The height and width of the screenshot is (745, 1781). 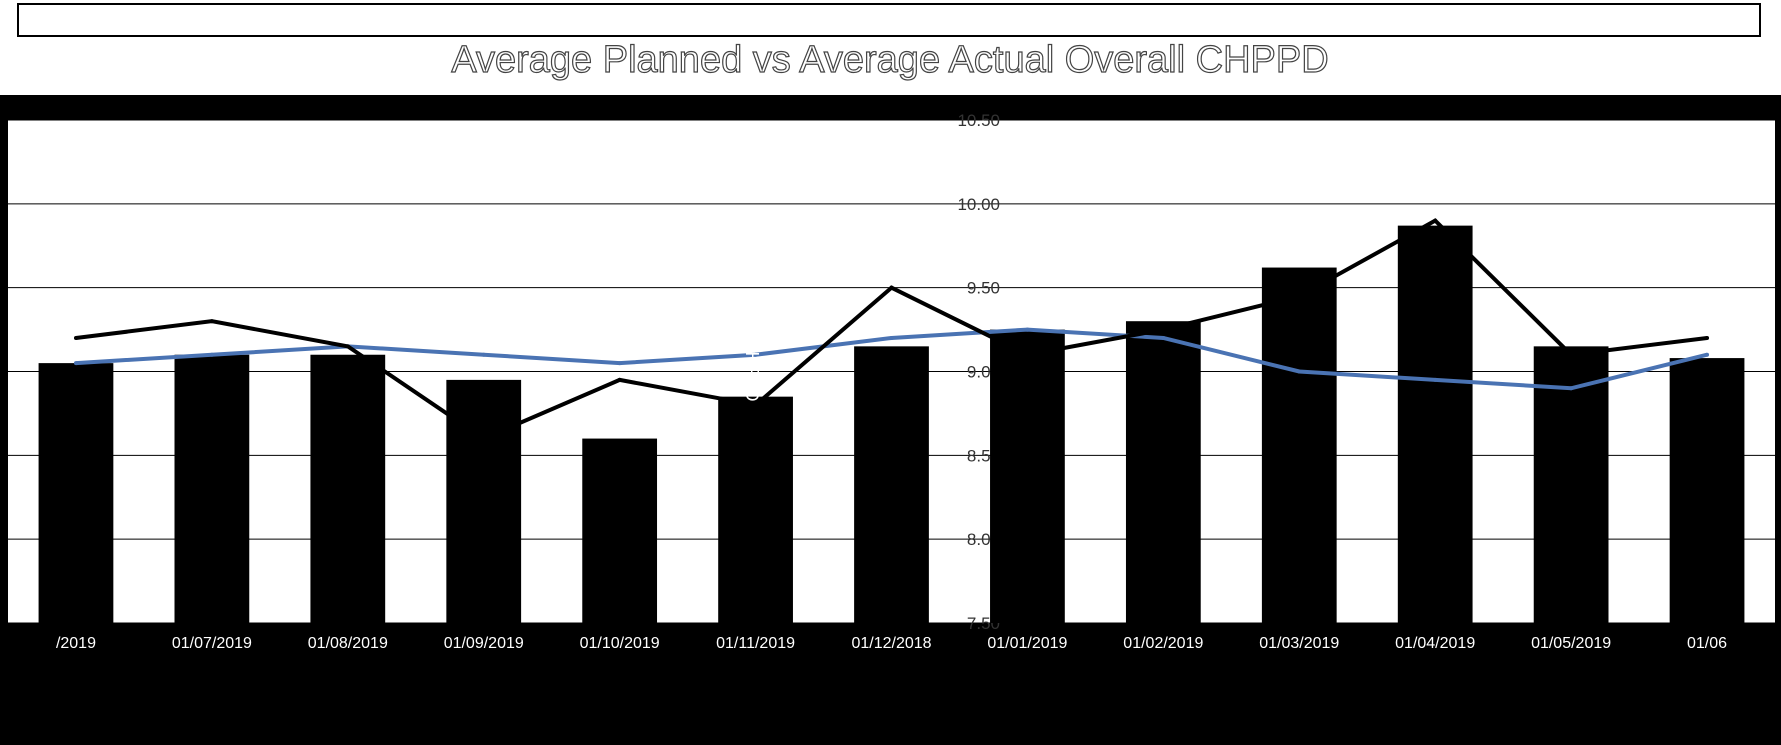 What do you see at coordinates (76, 643) in the screenshot?
I see `x-tick-label: /2019` at bounding box center [76, 643].